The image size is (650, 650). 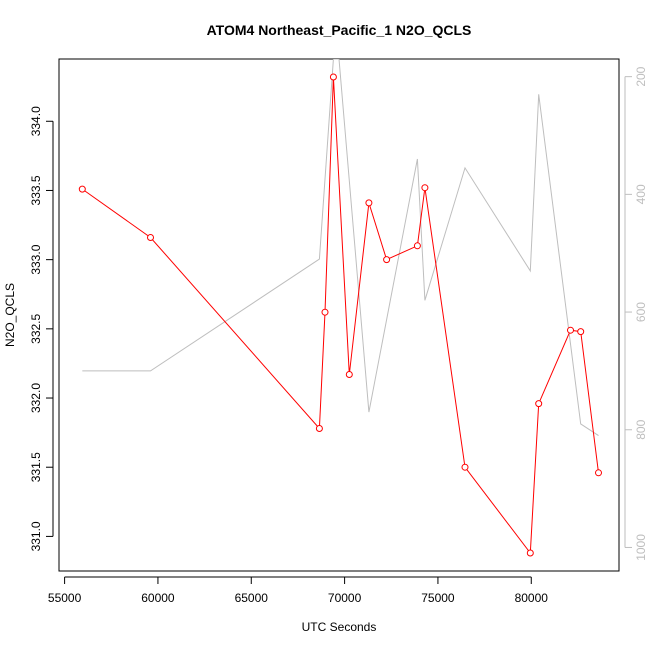 What do you see at coordinates (36, 259) in the screenshot?
I see `y-tick-label: 333.0` at bounding box center [36, 259].